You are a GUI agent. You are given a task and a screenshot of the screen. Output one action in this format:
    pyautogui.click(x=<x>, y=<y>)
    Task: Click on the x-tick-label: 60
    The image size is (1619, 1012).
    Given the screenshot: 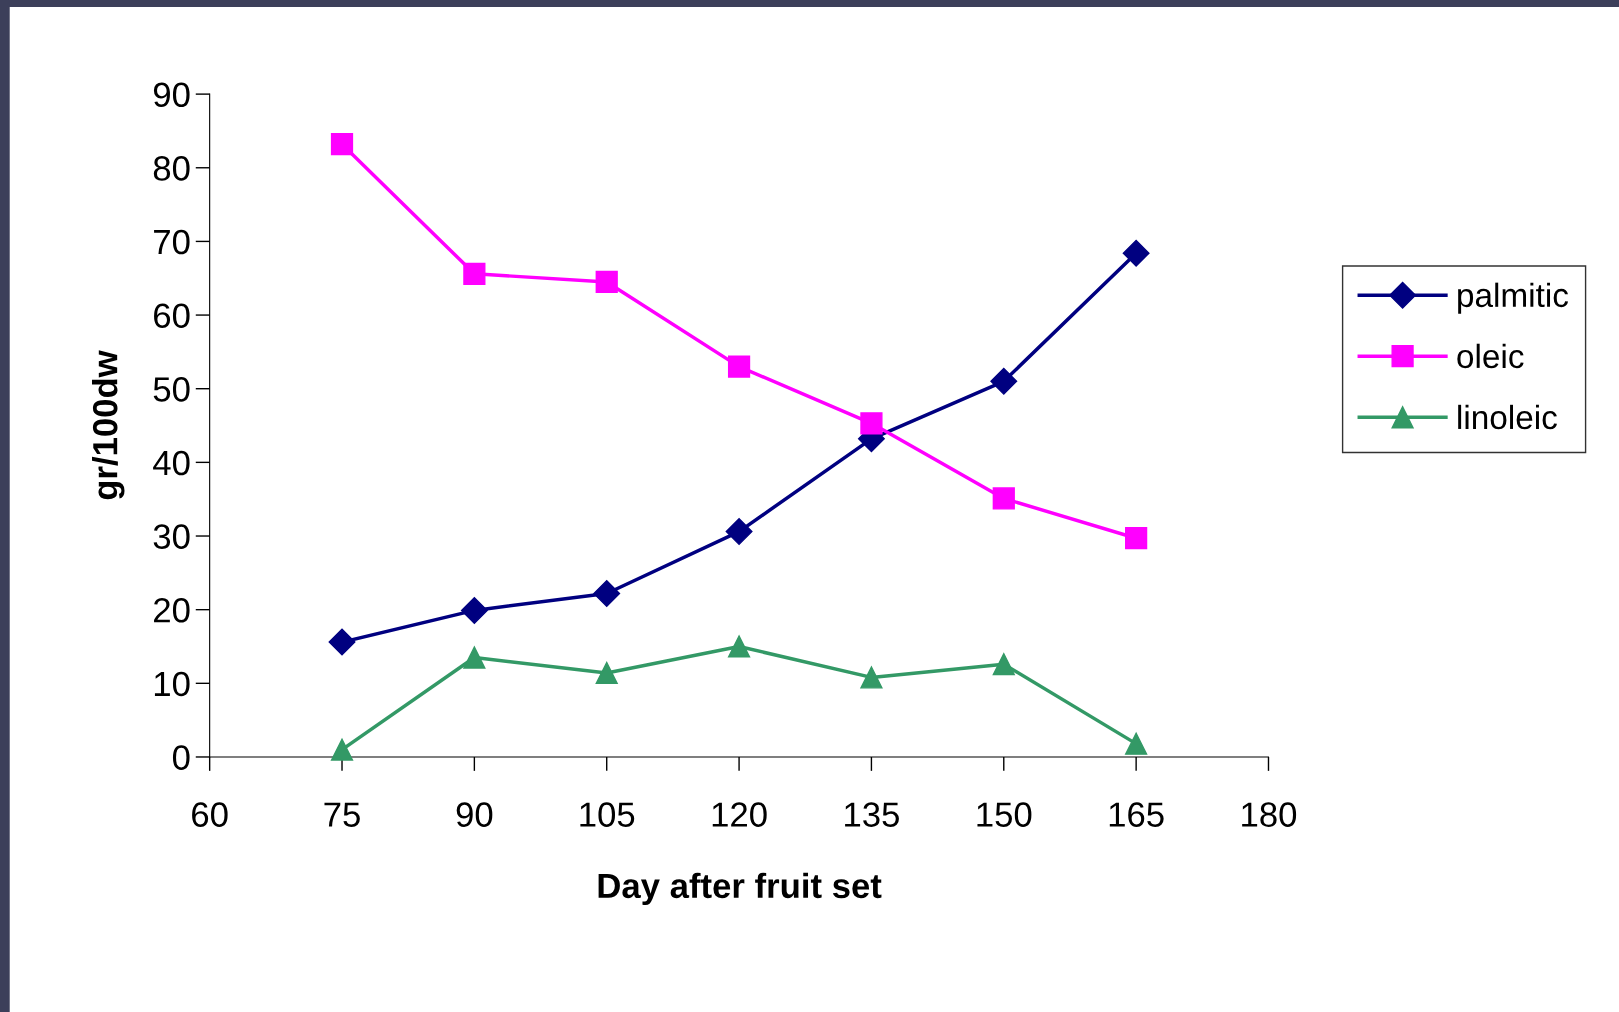 What is the action you would take?
    pyautogui.click(x=210, y=814)
    